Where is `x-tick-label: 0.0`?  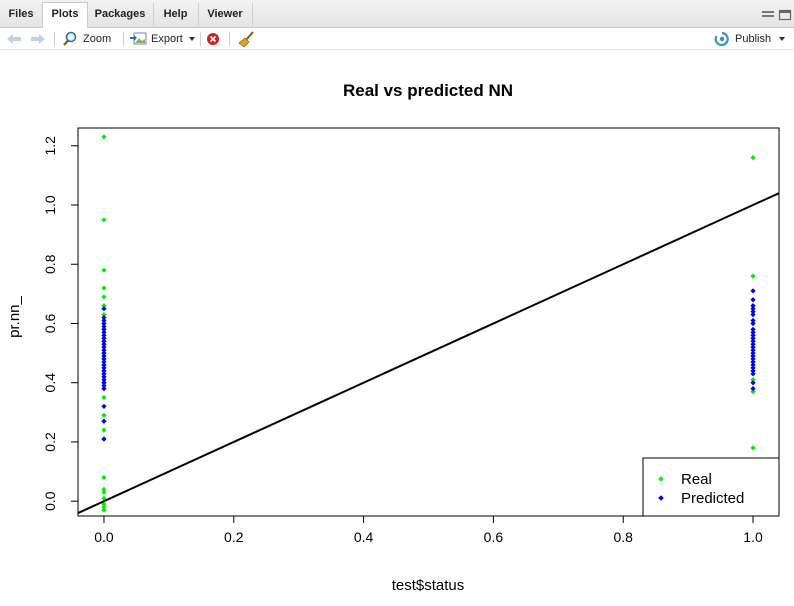
x-tick-label: 0.0 is located at coordinates (104, 537).